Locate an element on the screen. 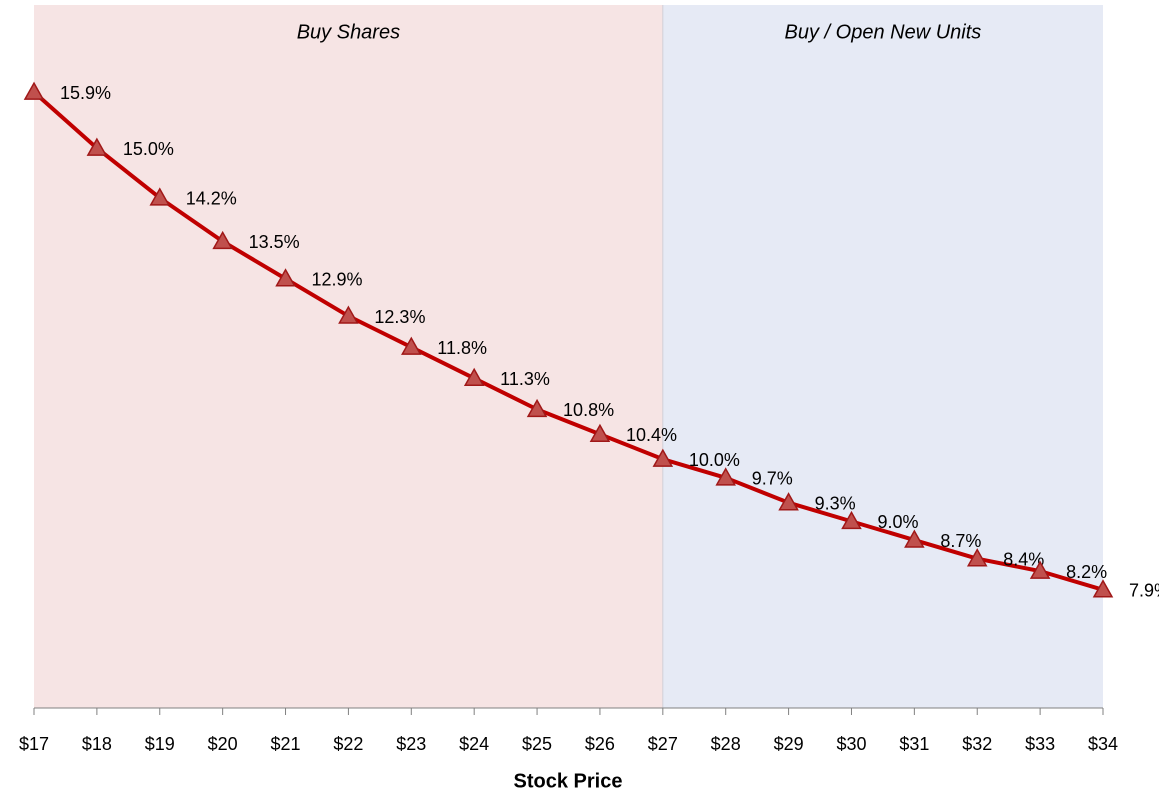 The width and height of the screenshot is (1159, 795). data-label: 7.9% is located at coordinates (1144, 591).